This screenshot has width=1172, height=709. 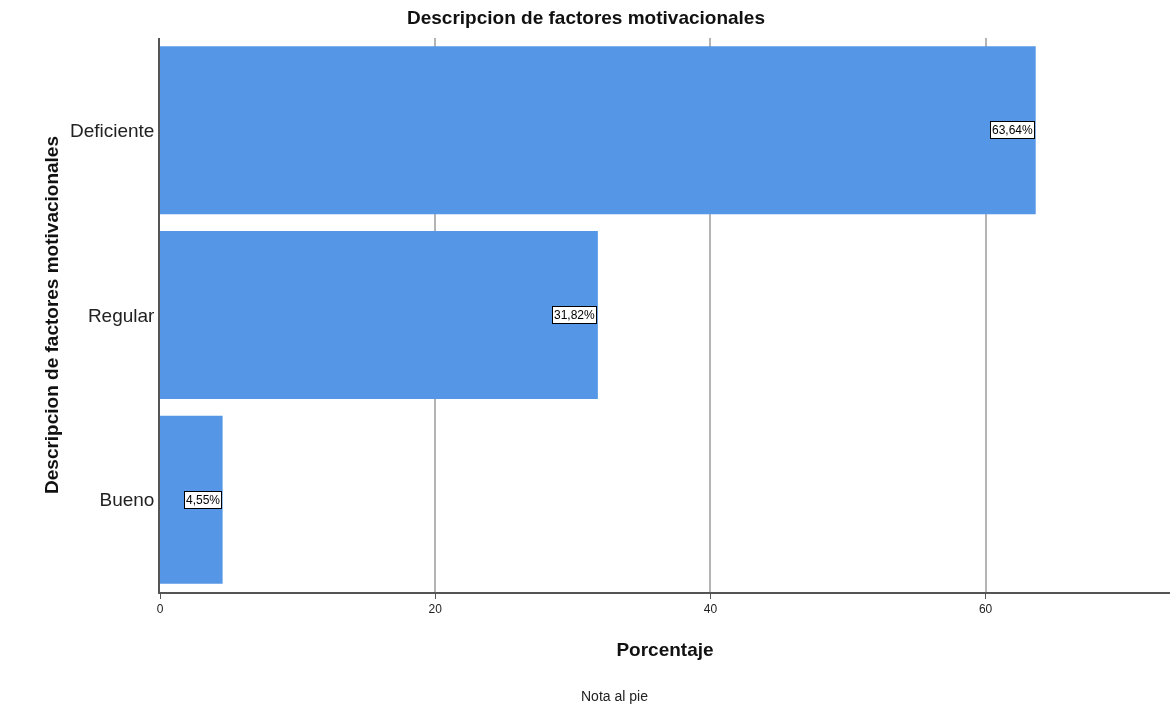 What do you see at coordinates (1013, 130) in the screenshot?
I see `data-label: 63,64%` at bounding box center [1013, 130].